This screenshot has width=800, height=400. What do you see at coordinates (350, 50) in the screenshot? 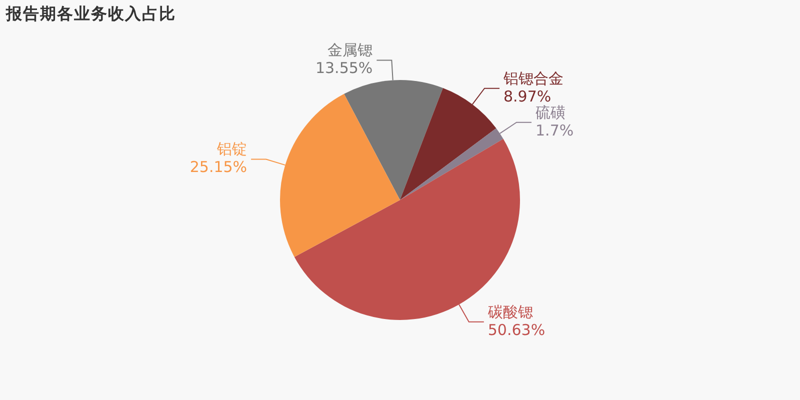
I see `slice-label: 金属锶` at bounding box center [350, 50].